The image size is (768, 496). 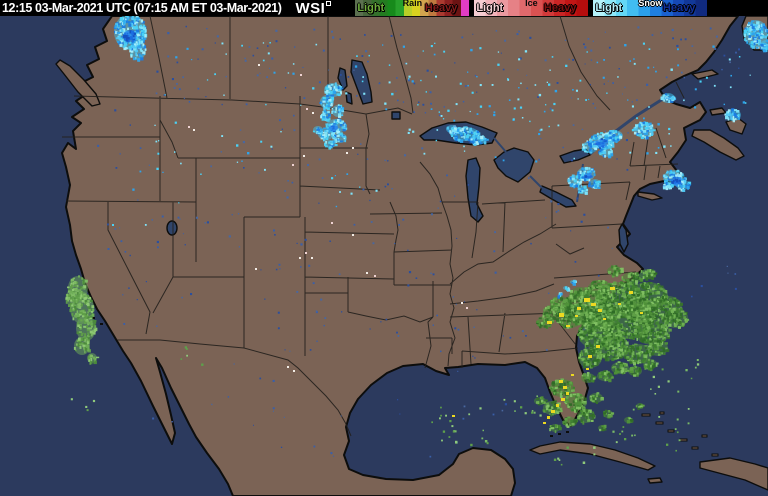 What do you see at coordinates (310, 8) in the screenshot?
I see `wsi-logo-text: WSI` at bounding box center [310, 8].